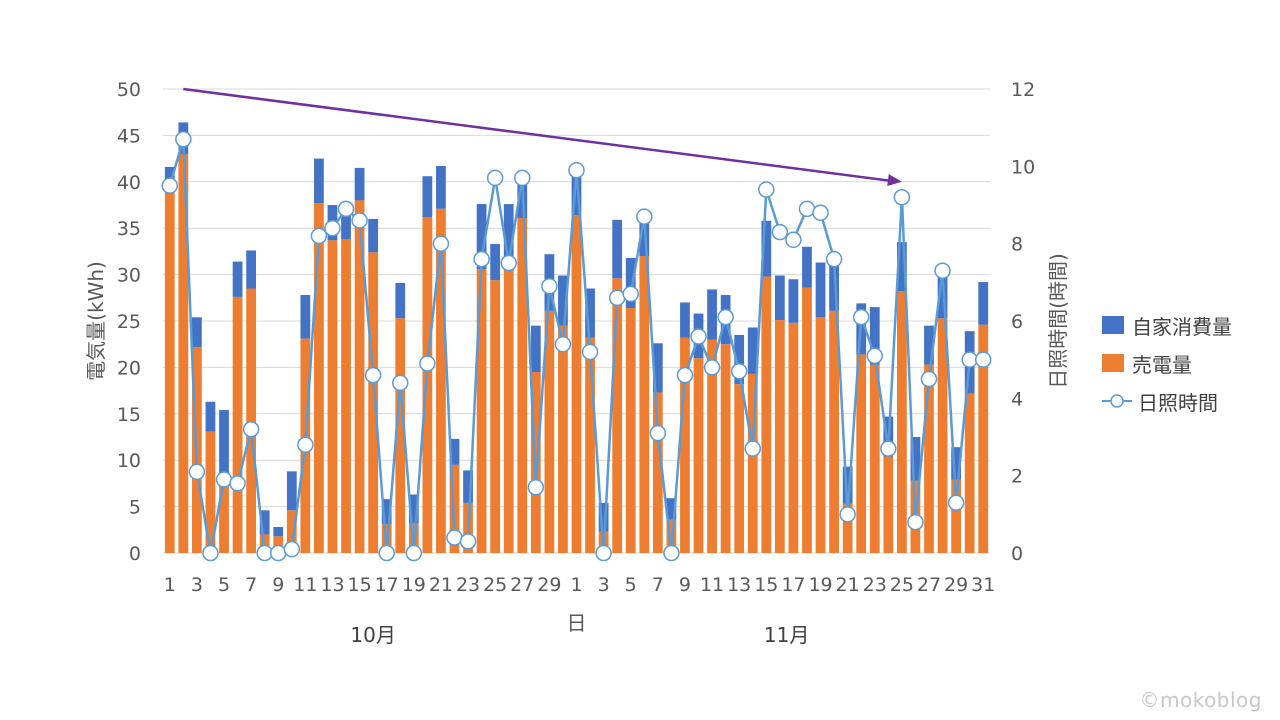 This screenshot has width=1280, height=720. Describe the element at coordinates (1200, 700) in the screenshot. I see `watermark: ©mokoblog` at that location.